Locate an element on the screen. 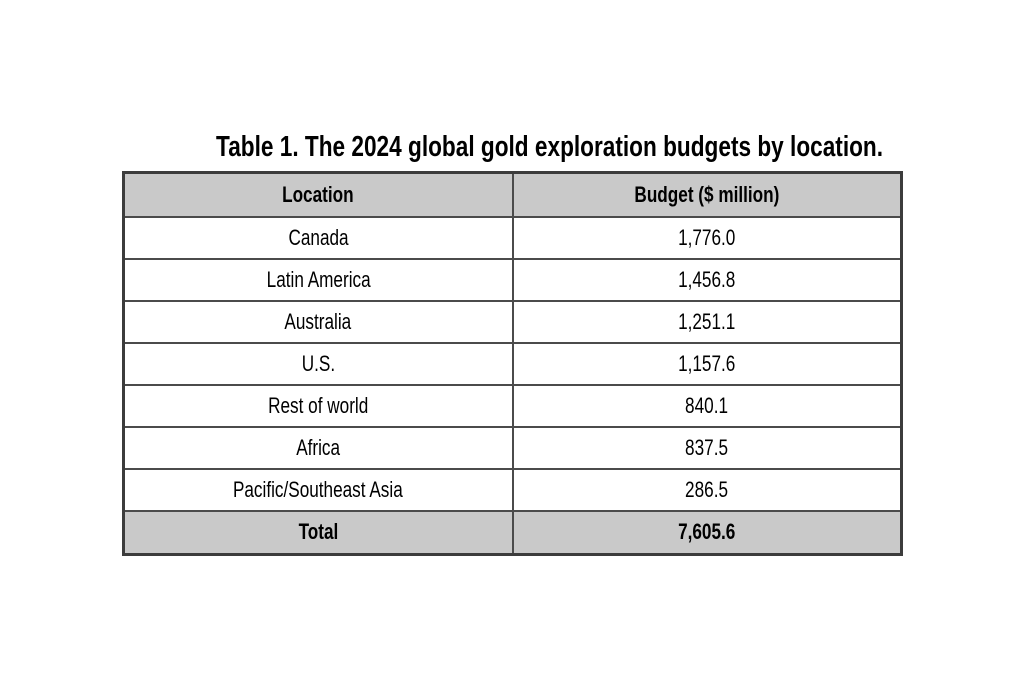 The width and height of the screenshot is (1024, 683). column-header-budget: Budget ($ million) is located at coordinates (707, 194).